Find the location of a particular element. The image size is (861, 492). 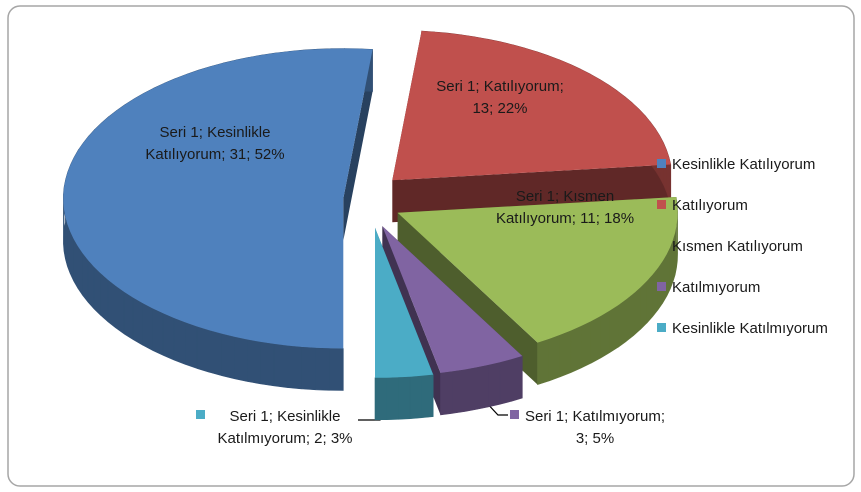

legend-label: Katılıyorum is located at coordinates (710, 205).